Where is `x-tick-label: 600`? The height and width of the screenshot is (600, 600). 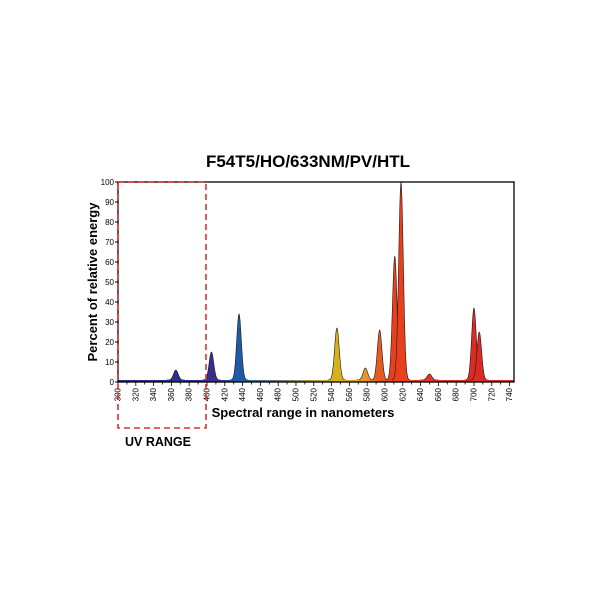 x-tick-label: 600 is located at coordinates (384, 394).